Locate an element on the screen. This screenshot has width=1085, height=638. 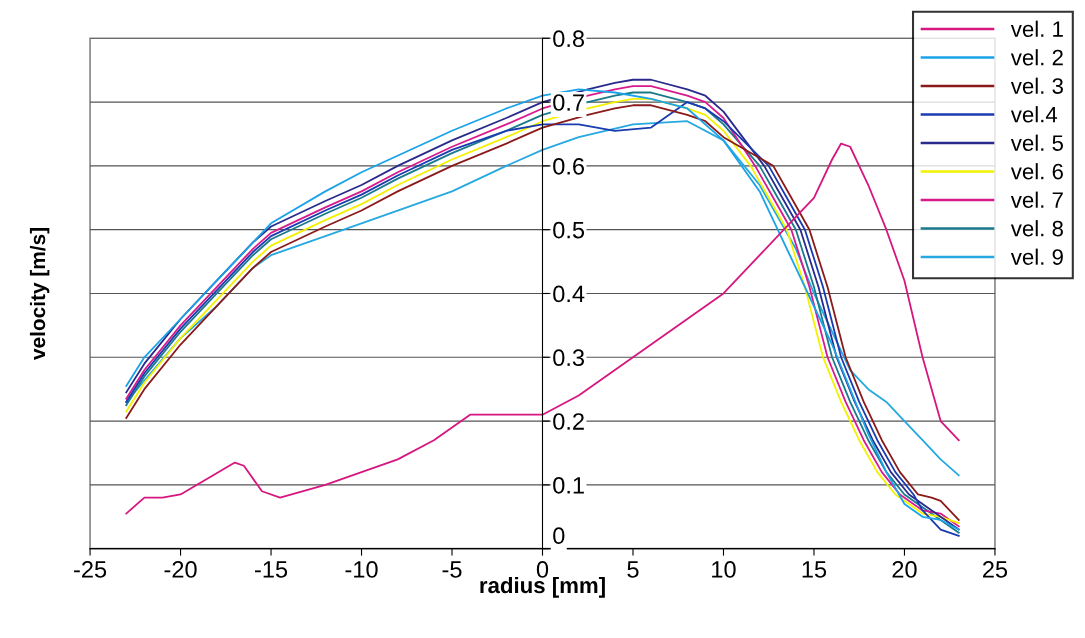
y-tick-label: 0 is located at coordinates (559, 536).